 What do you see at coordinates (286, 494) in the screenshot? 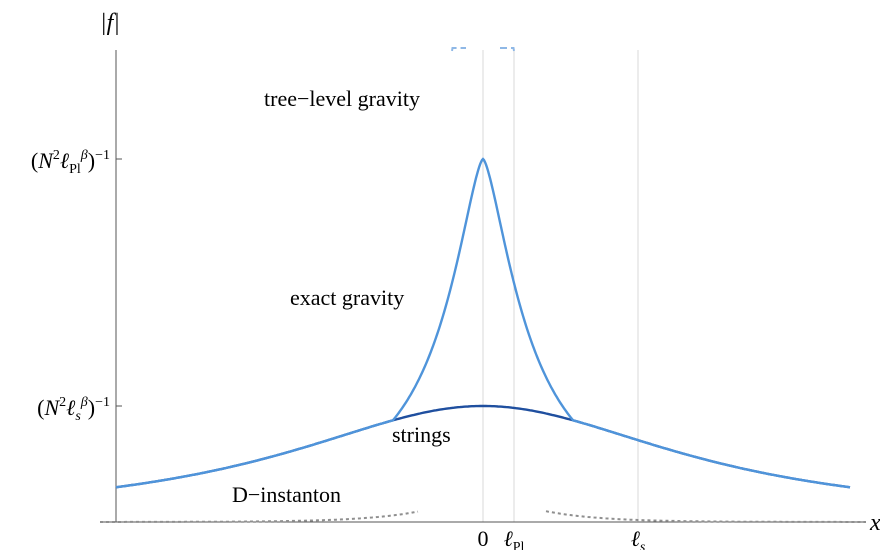
I see `label-d-instanton: D−instanton` at bounding box center [286, 494].